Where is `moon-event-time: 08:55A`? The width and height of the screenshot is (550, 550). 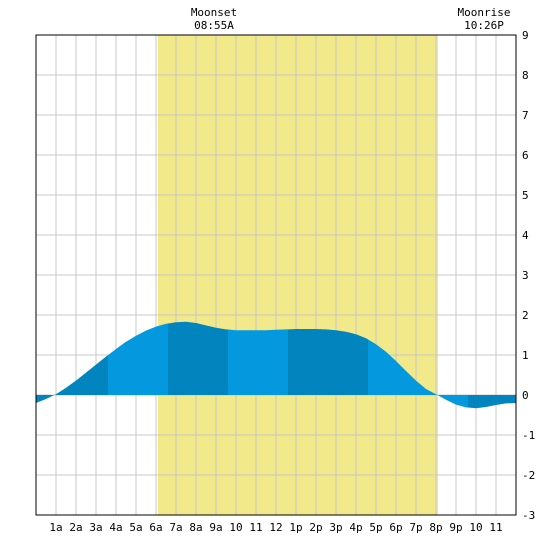 moon-event-time: 08:55A is located at coordinates (214, 25).